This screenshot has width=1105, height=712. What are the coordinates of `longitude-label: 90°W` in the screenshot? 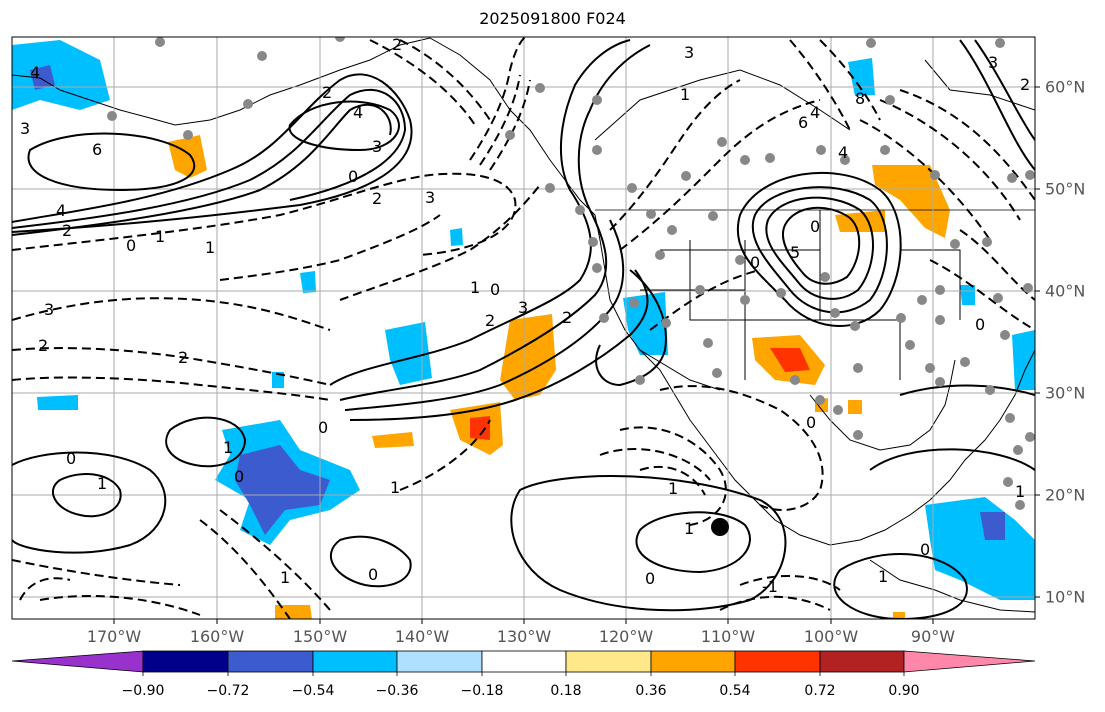 It's located at (933, 636).